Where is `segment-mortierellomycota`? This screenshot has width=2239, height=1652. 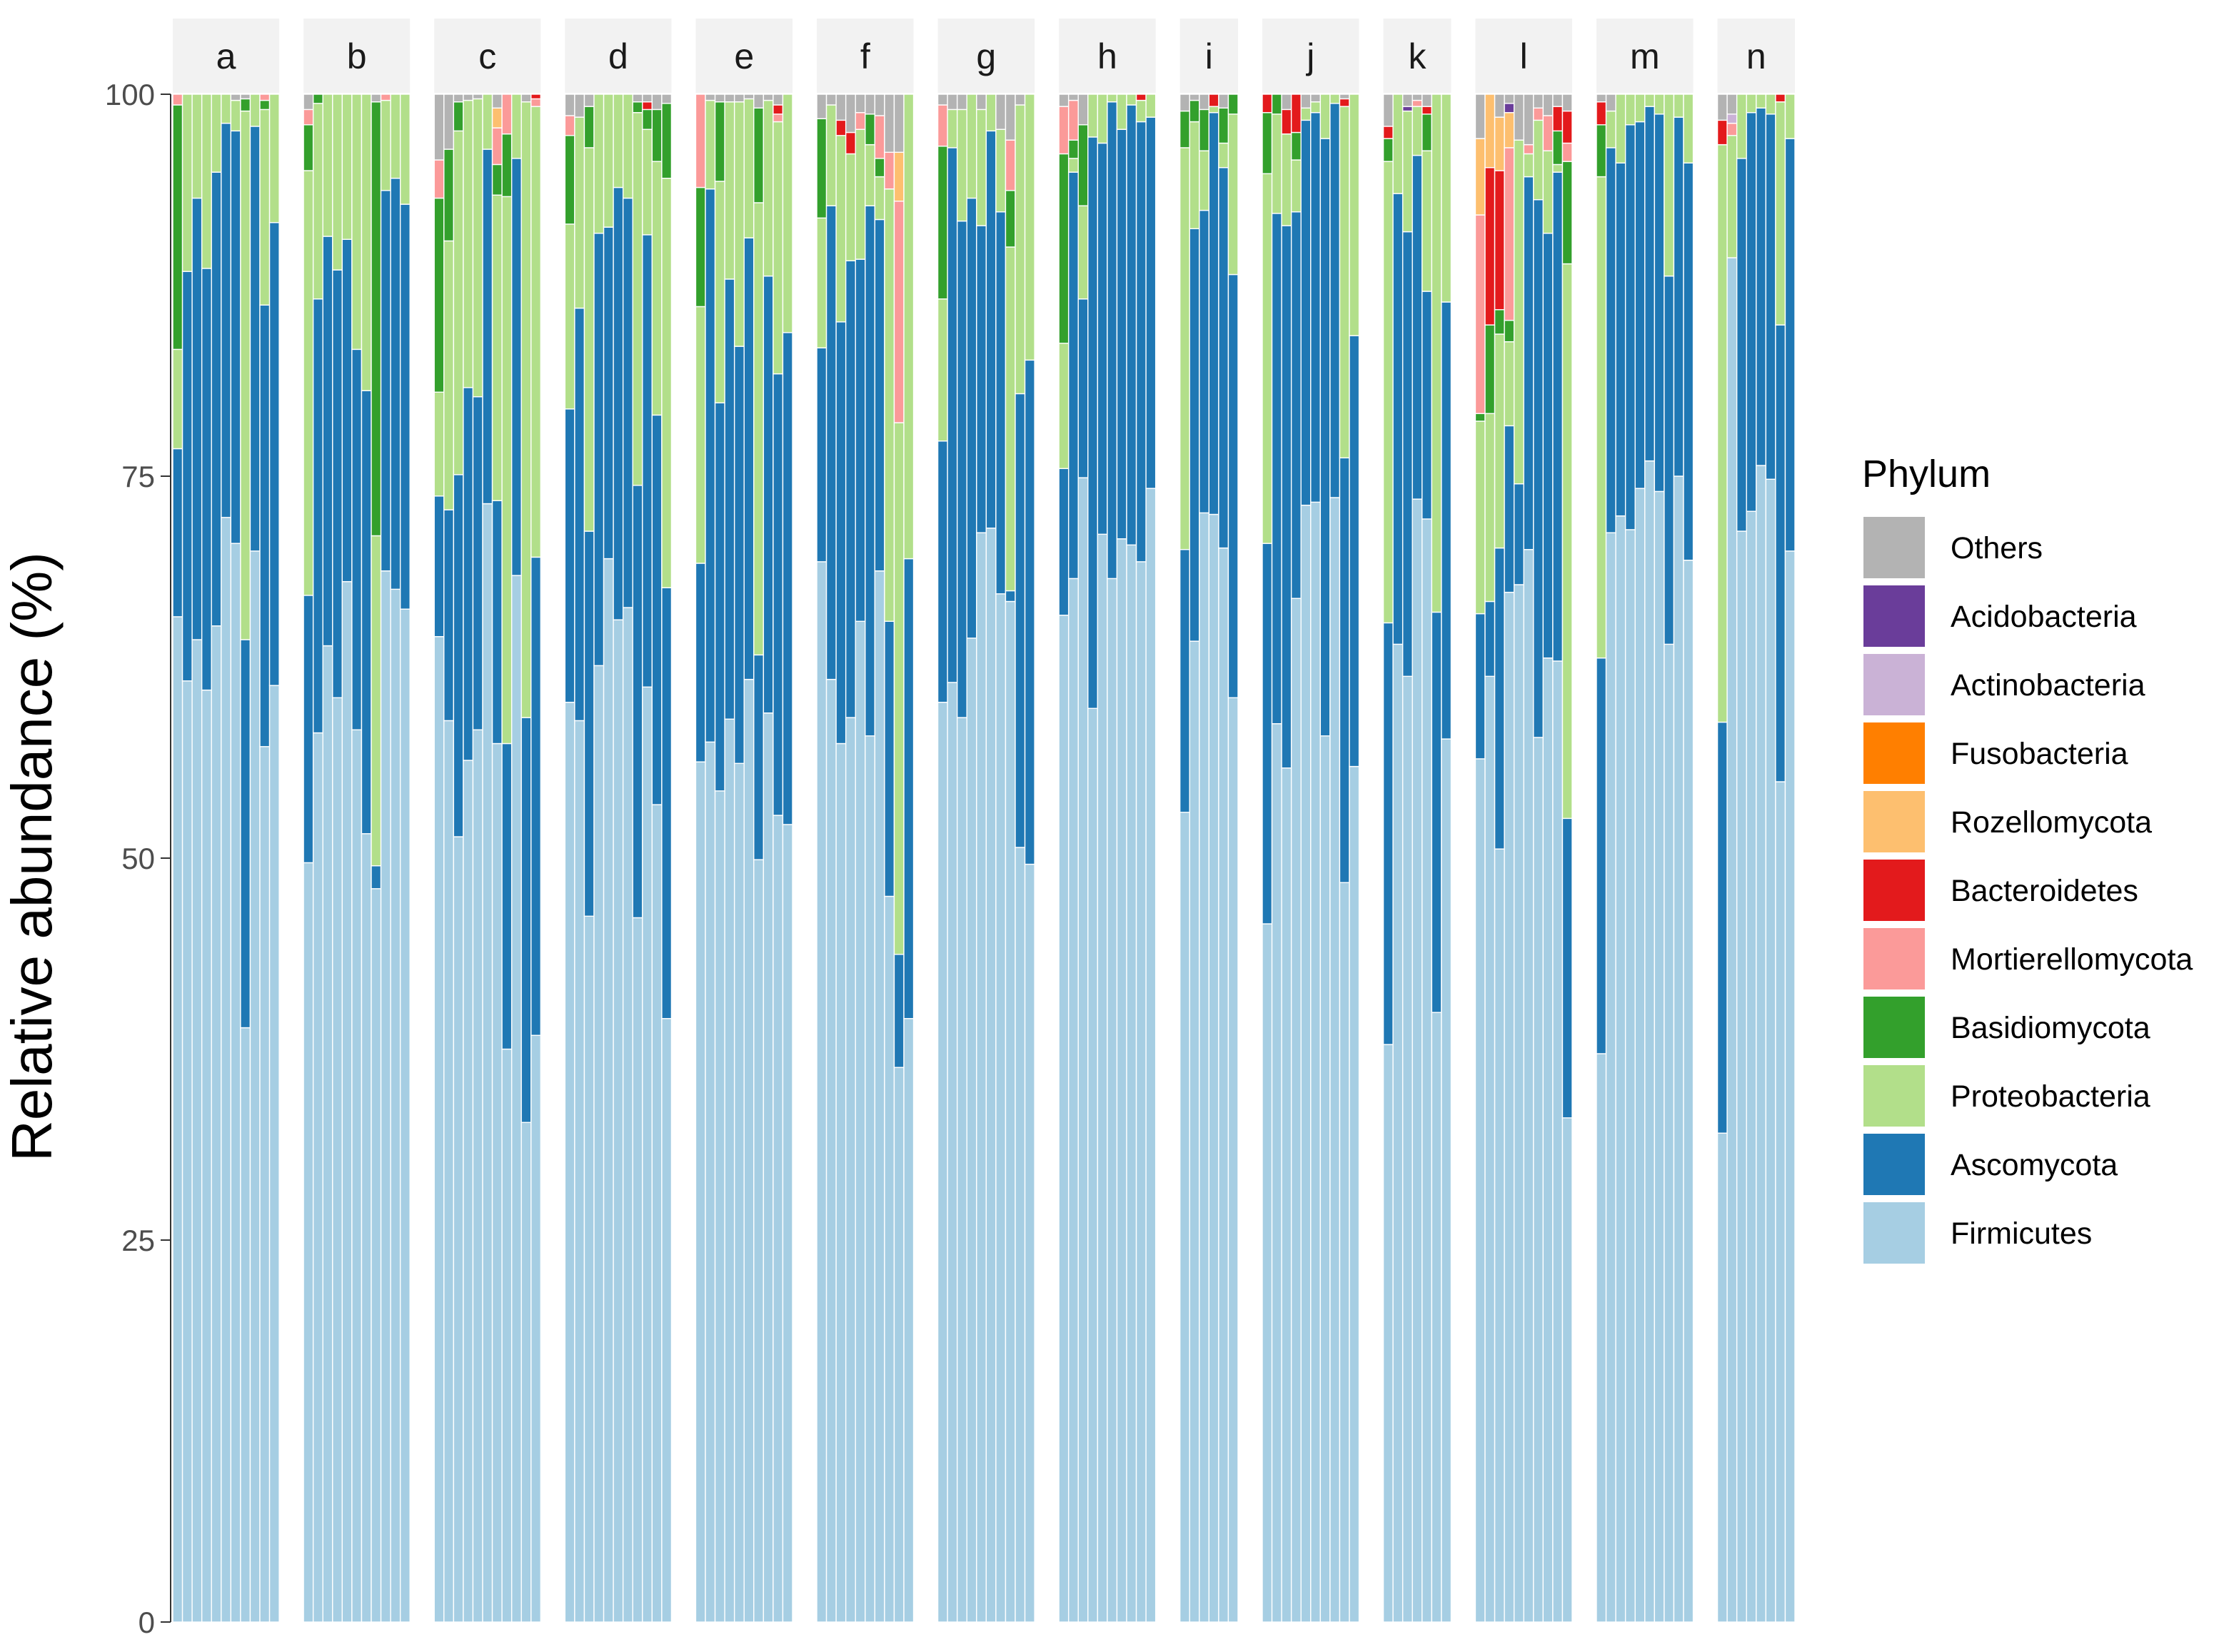 segment-mortierellomycota is located at coordinates (879, 137).